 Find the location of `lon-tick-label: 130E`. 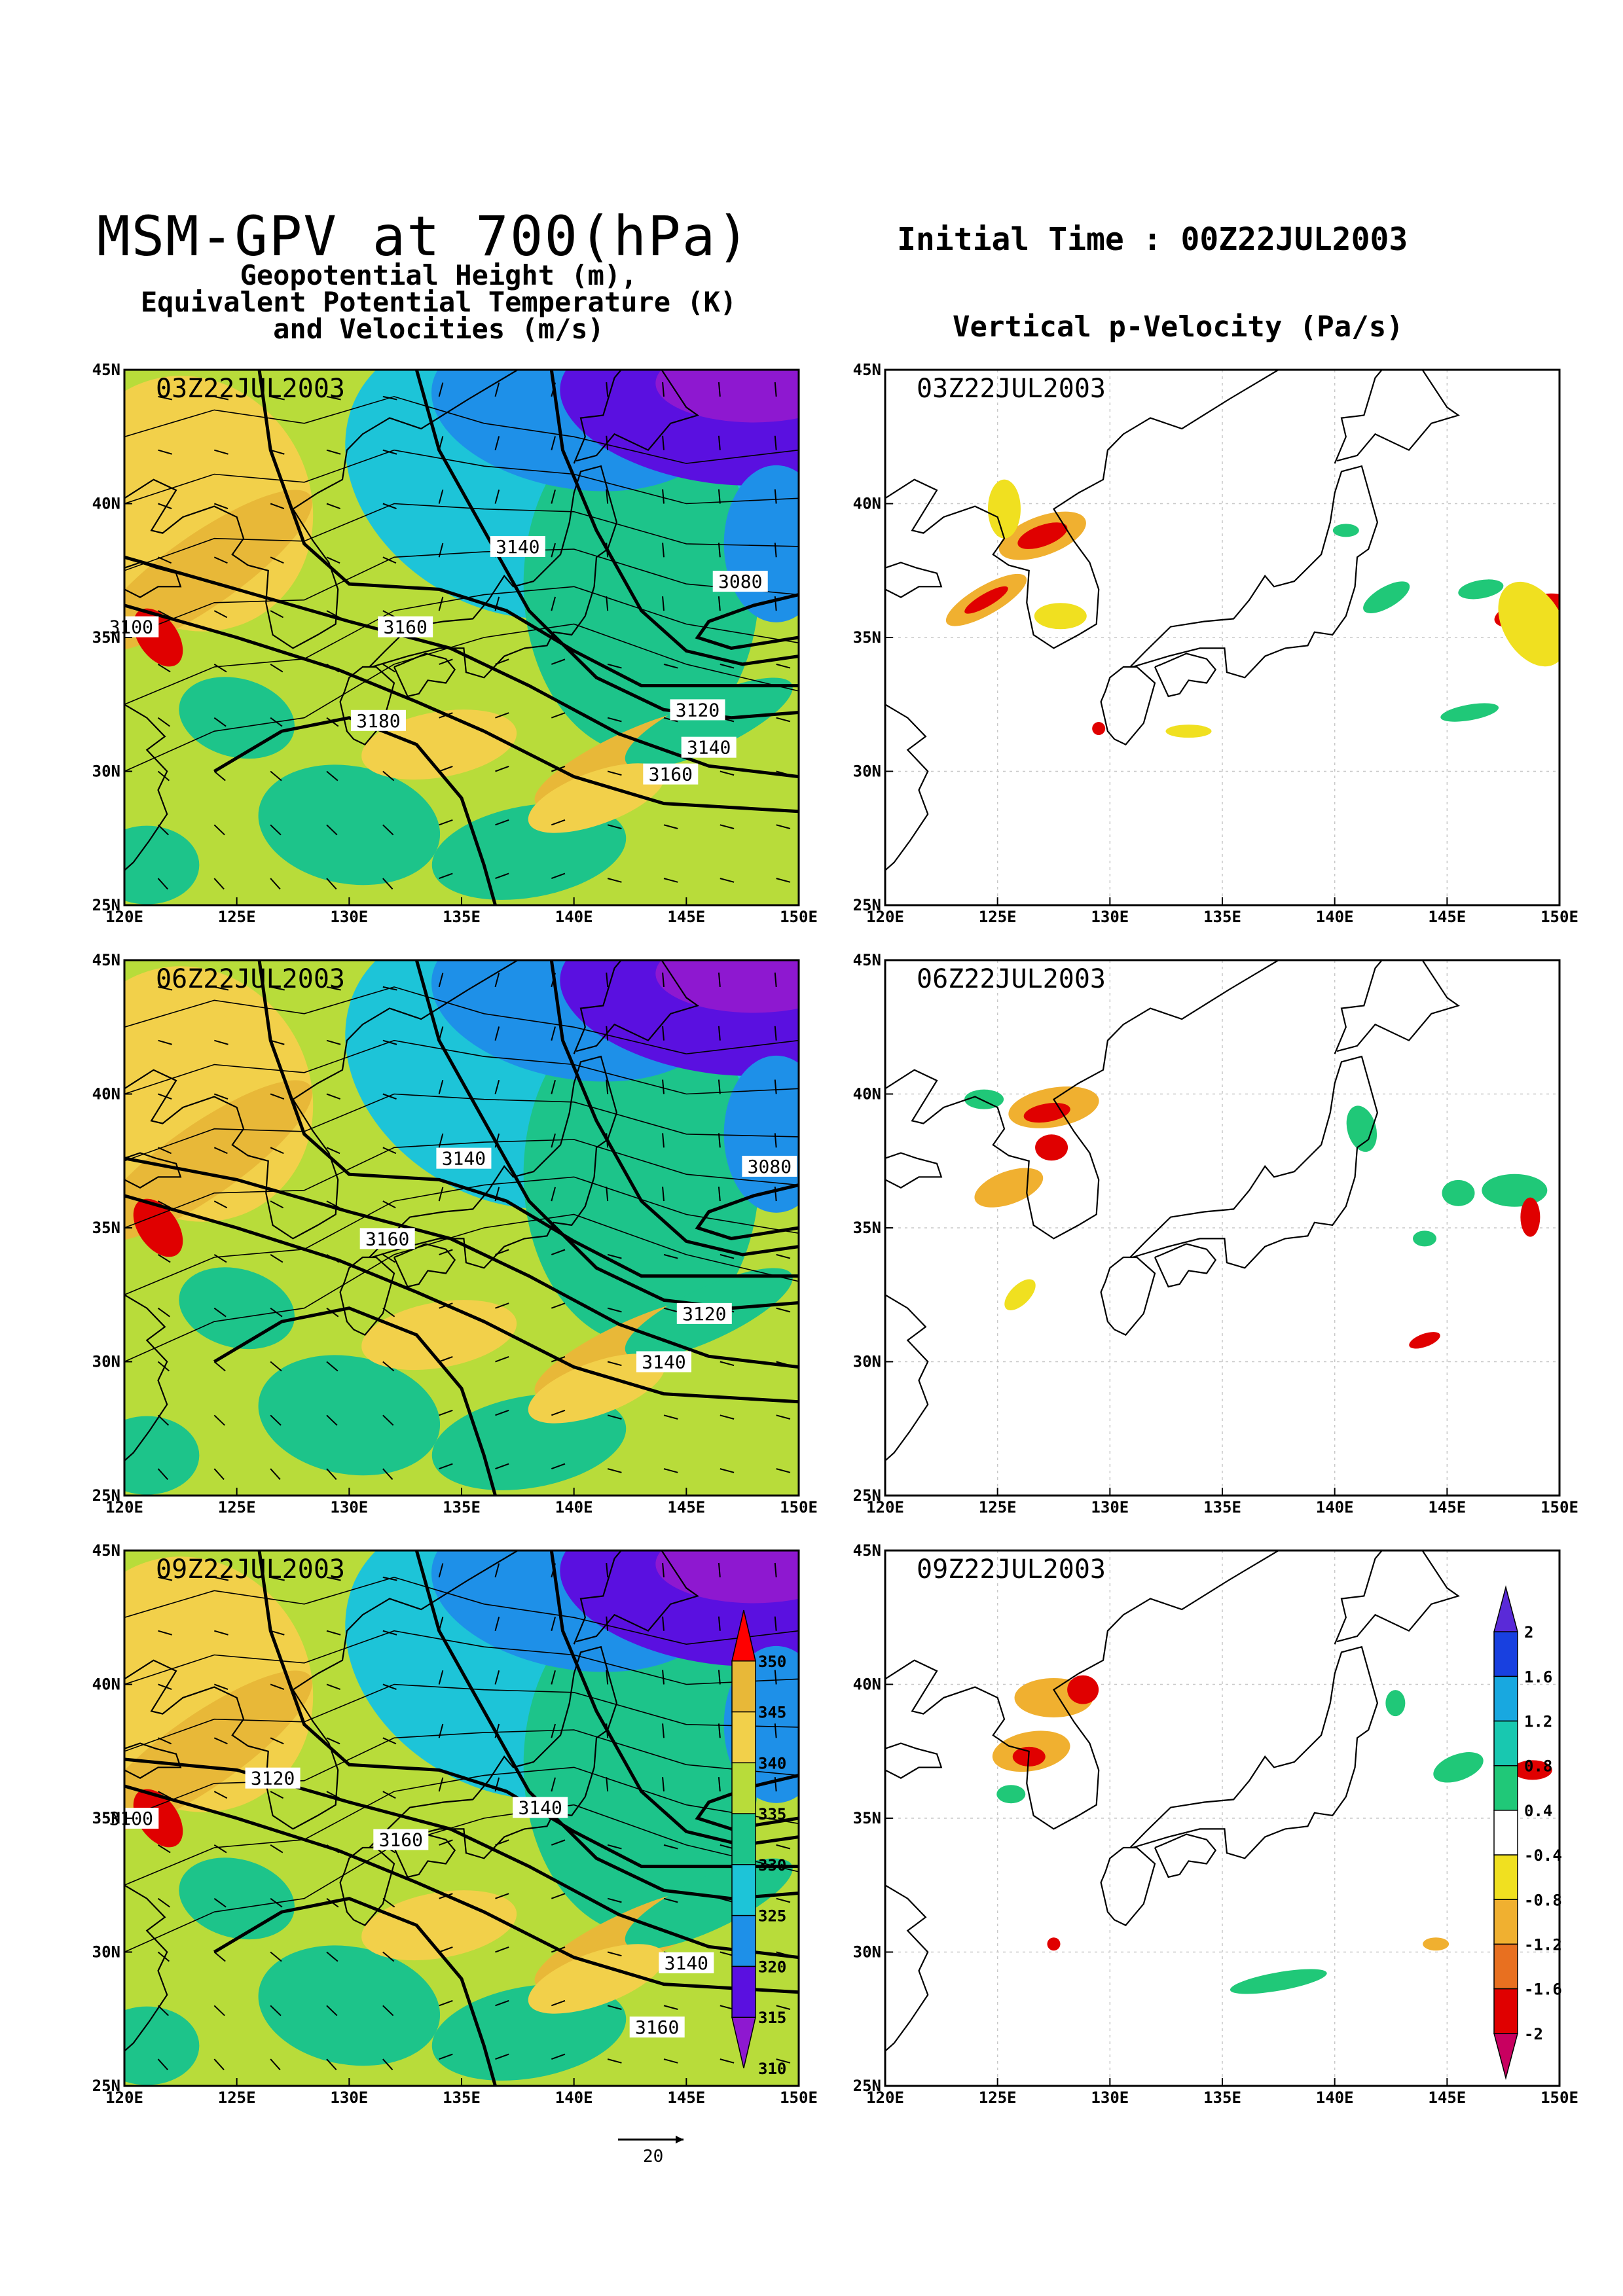

lon-tick-label: 130E is located at coordinates (1110, 2098).